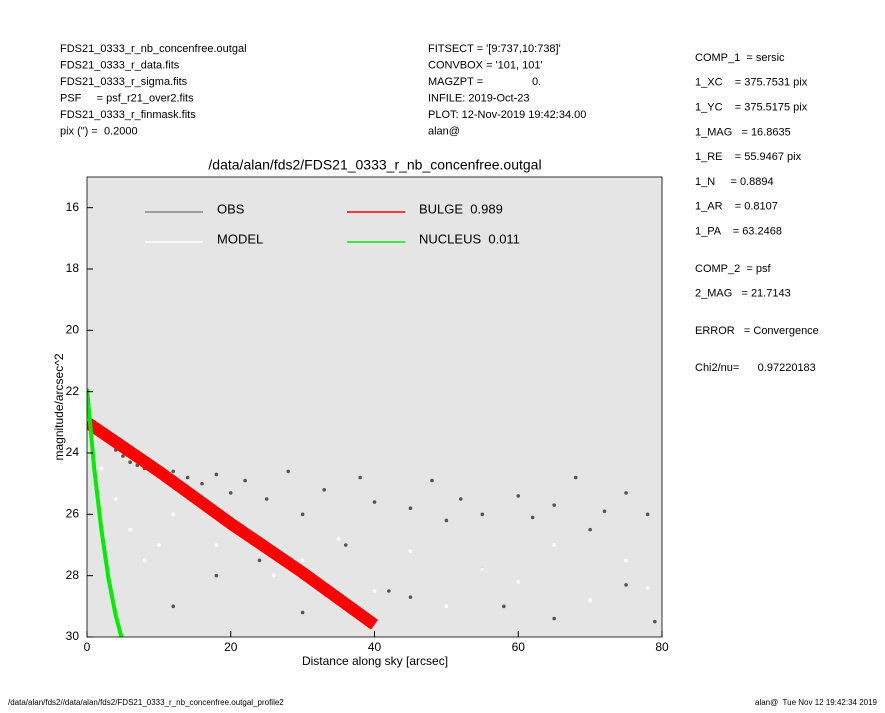  What do you see at coordinates (73, 330) in the screenshot?
I see `y-tick-label: 20` at bounding box center [73, 330].